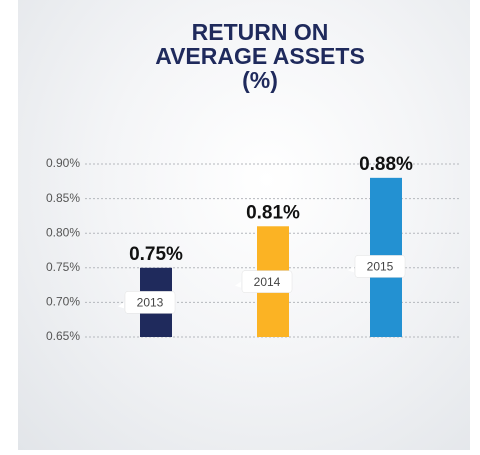 This screenshot has height=455, width=480. I want to click on x-category-label: 2014, so click(267, 282).